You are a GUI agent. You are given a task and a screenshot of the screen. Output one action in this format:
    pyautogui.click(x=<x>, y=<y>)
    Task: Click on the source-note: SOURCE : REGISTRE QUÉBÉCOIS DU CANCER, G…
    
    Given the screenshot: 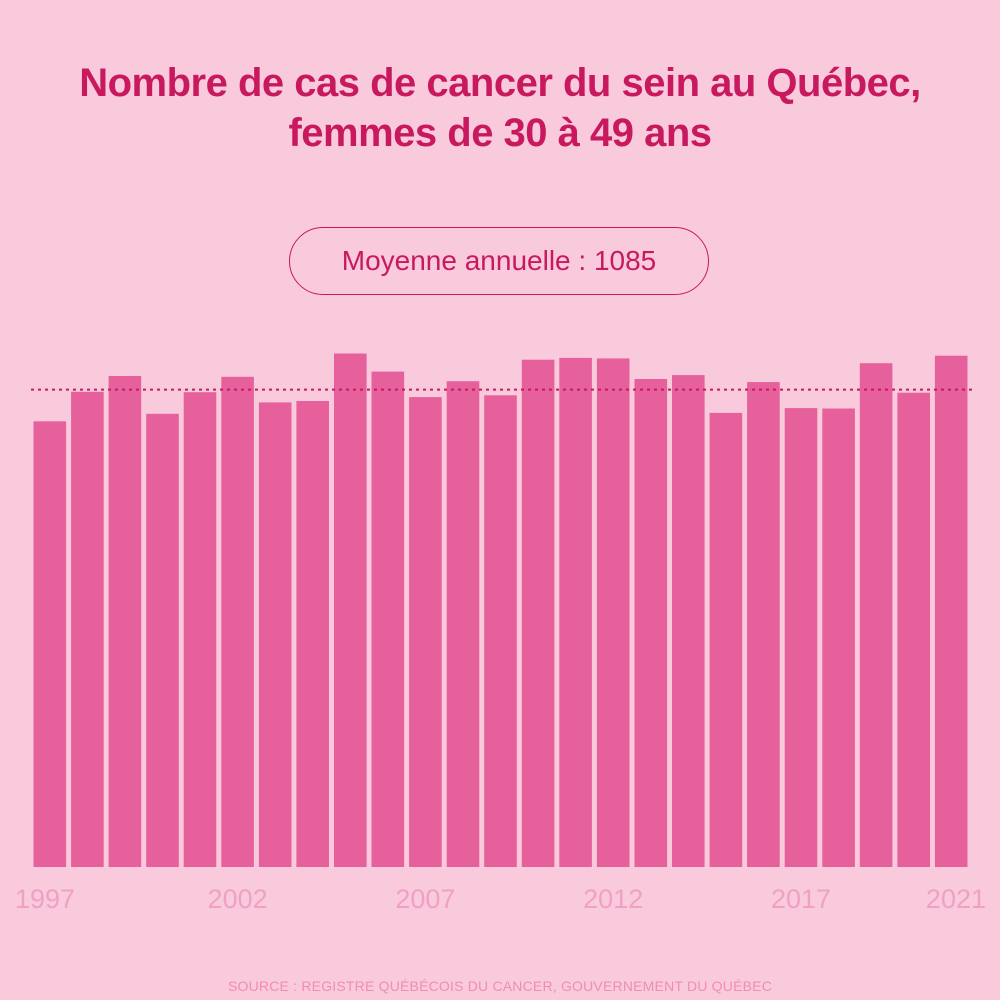 What is the action you would take?
    pyautogui.click(x=499, y=986)
    